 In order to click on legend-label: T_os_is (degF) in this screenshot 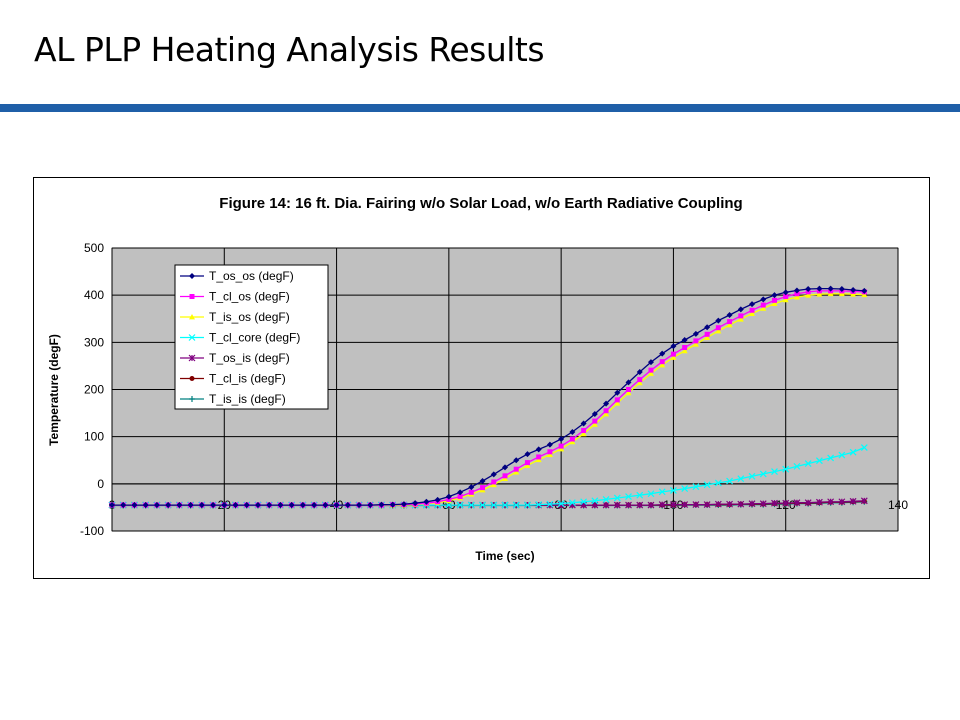, I will do `click(249, 358)`.